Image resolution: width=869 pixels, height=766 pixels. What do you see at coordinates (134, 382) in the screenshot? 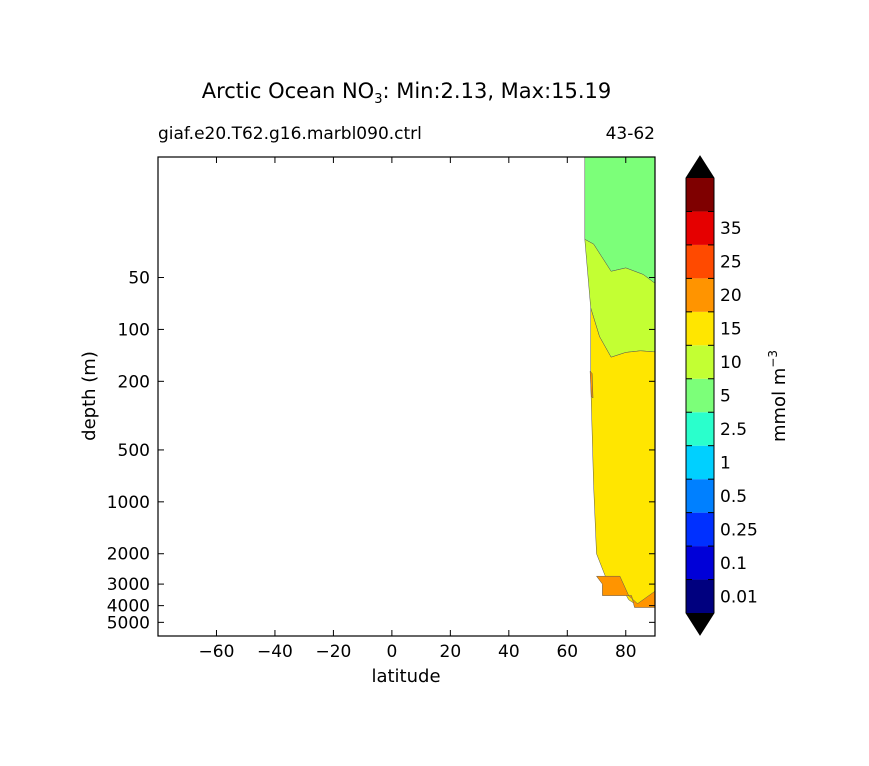
I see `y-tick-label: 200` at bounding box center [134, 382].